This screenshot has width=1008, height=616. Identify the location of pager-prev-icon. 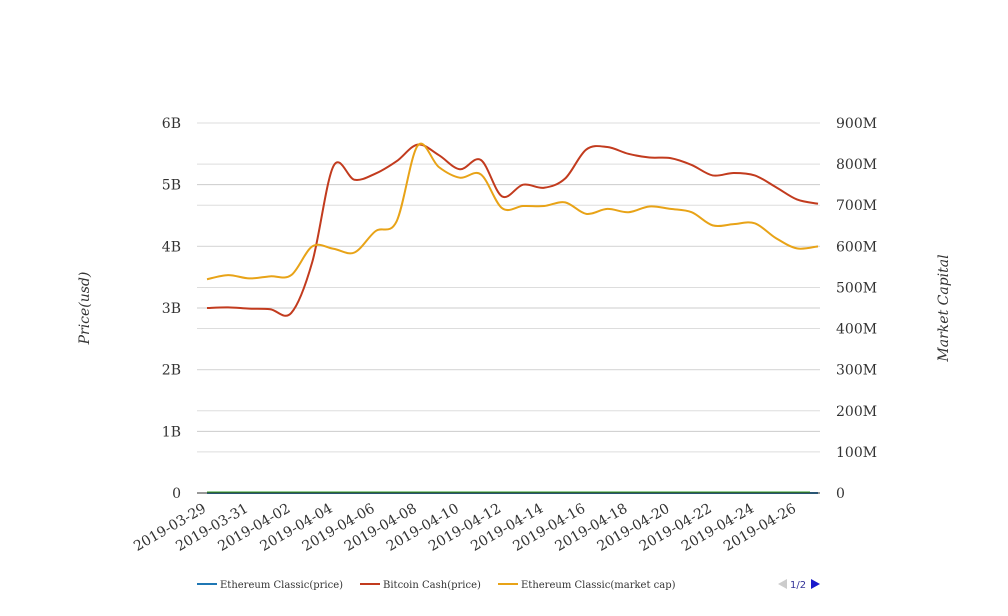
(782, 584).